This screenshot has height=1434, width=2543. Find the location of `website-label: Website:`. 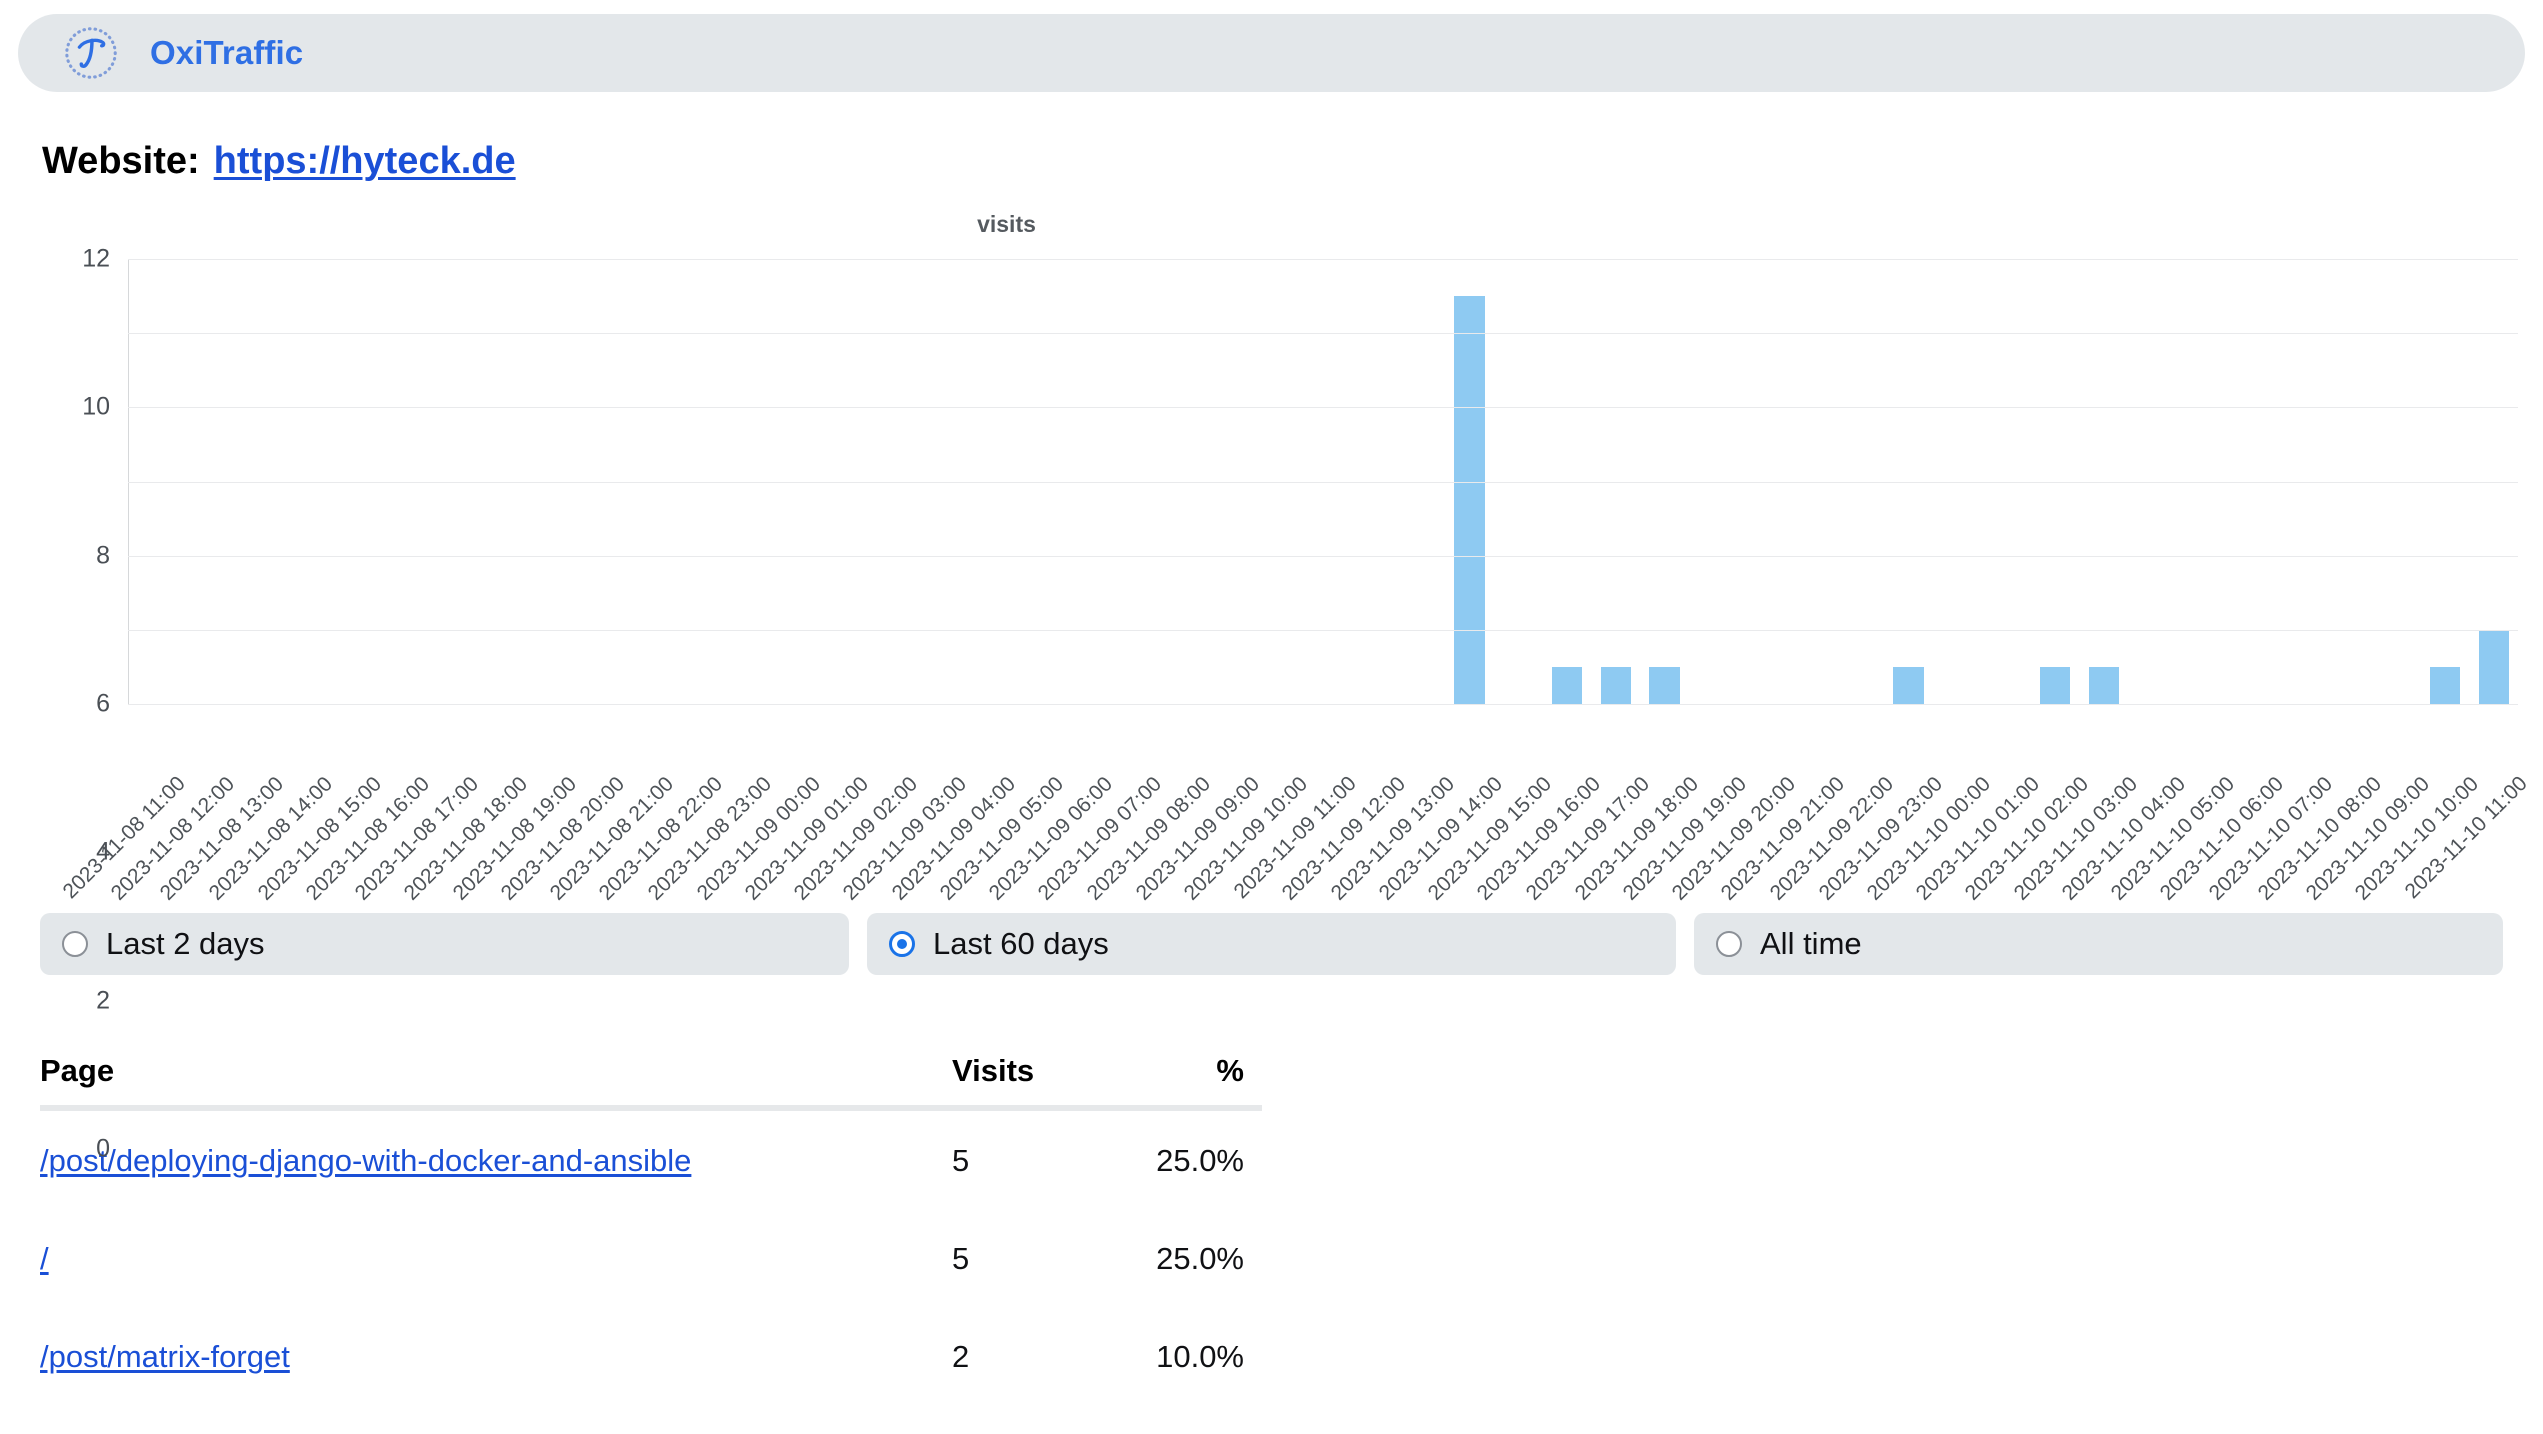

website-label: Website: is located at coordinates (121, 161).